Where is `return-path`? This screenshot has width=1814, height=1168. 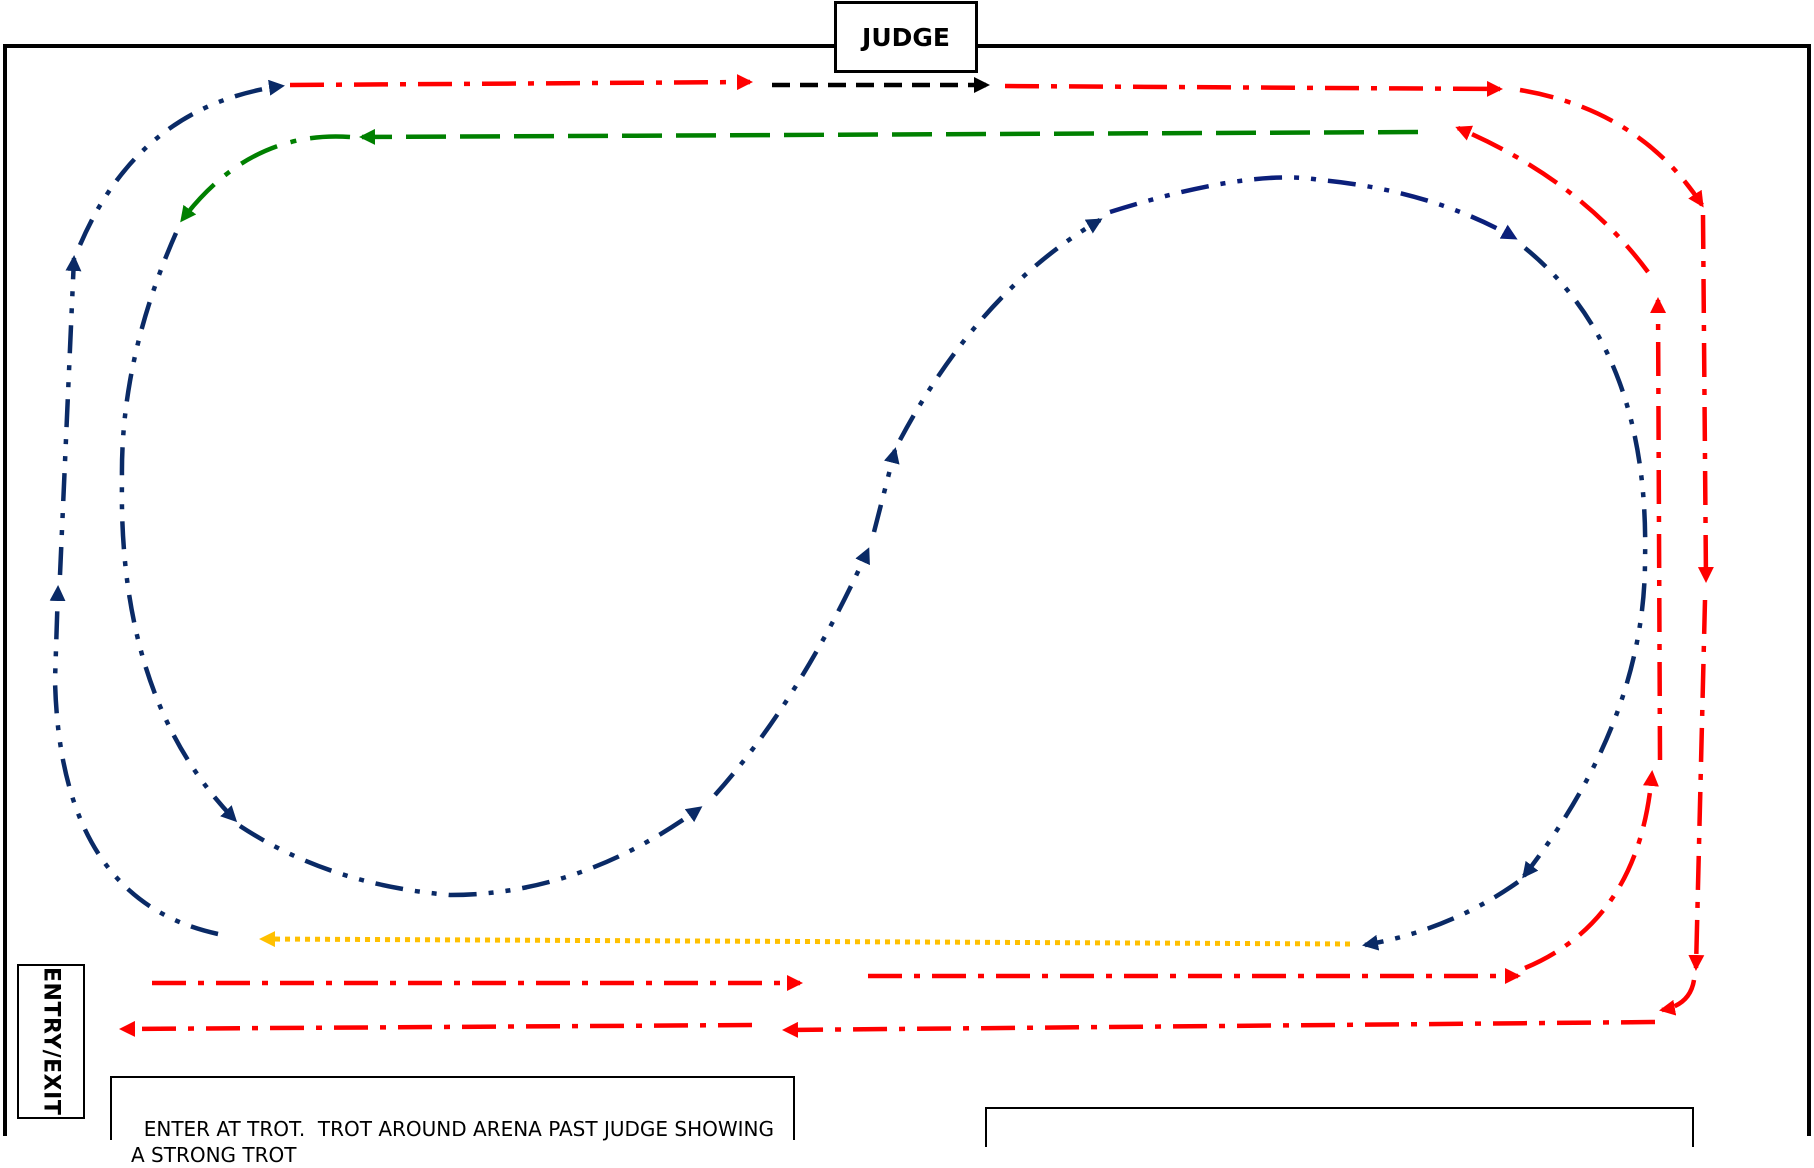 return-path is located at coordinates (800, 176).